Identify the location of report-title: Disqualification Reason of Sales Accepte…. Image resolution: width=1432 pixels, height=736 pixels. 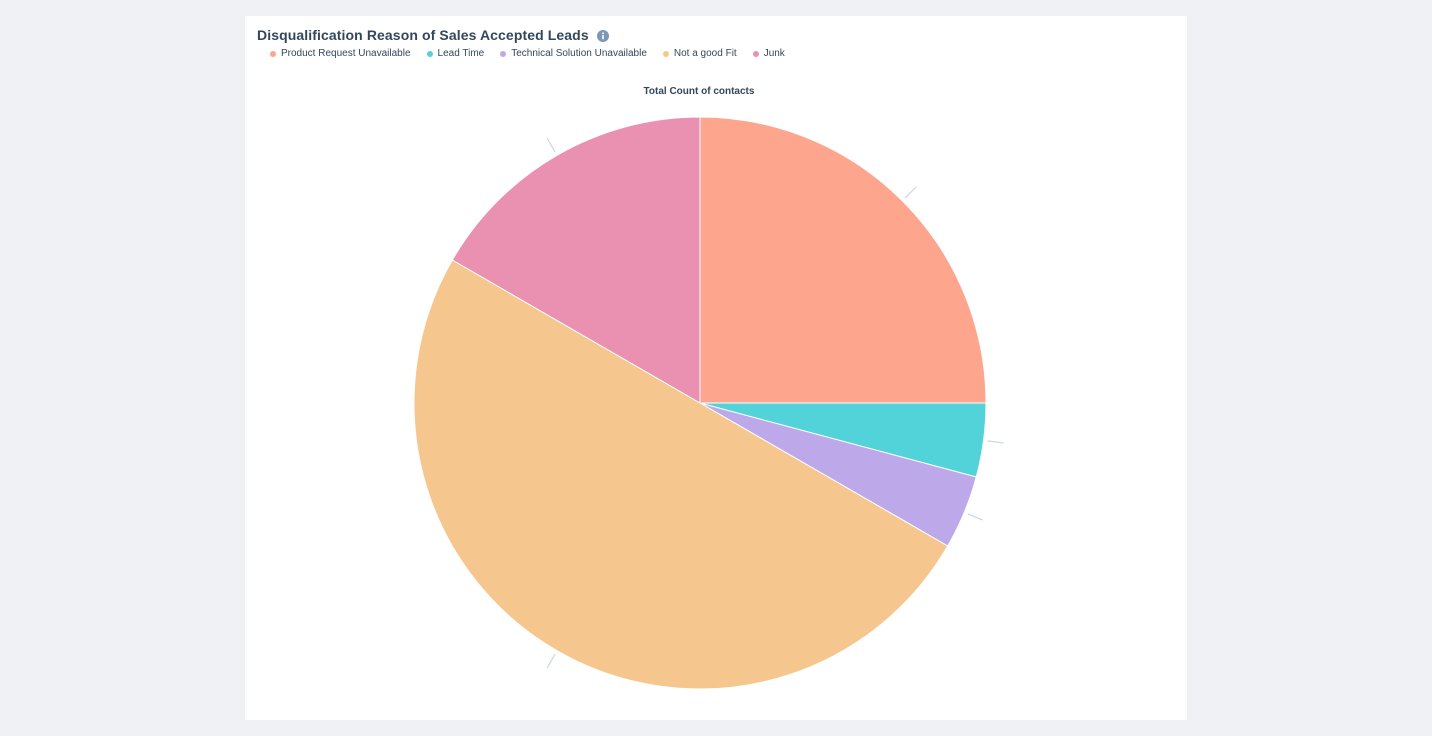
(423, 35).